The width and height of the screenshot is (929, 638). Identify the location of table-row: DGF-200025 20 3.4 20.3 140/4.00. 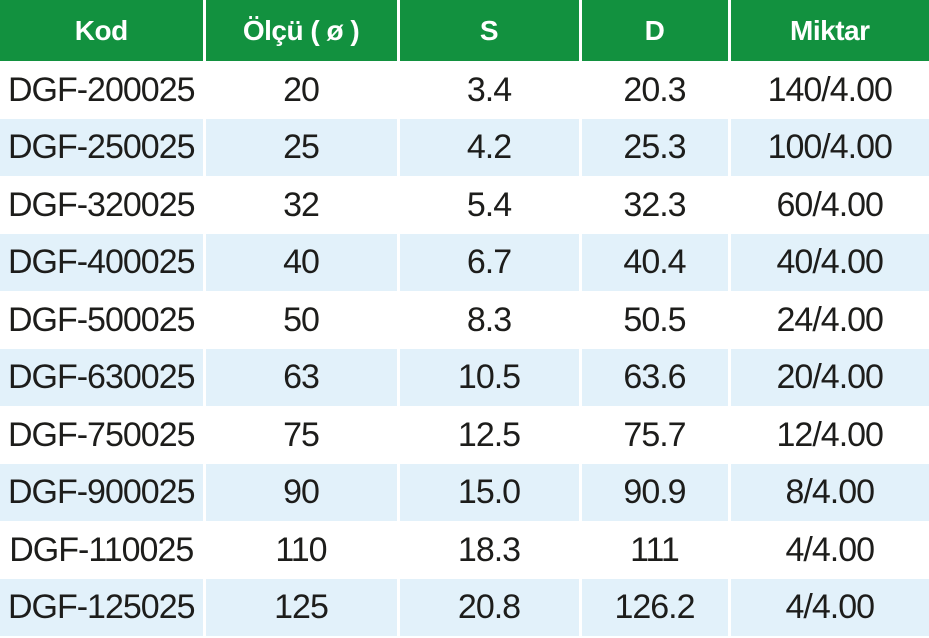
(464, 90).